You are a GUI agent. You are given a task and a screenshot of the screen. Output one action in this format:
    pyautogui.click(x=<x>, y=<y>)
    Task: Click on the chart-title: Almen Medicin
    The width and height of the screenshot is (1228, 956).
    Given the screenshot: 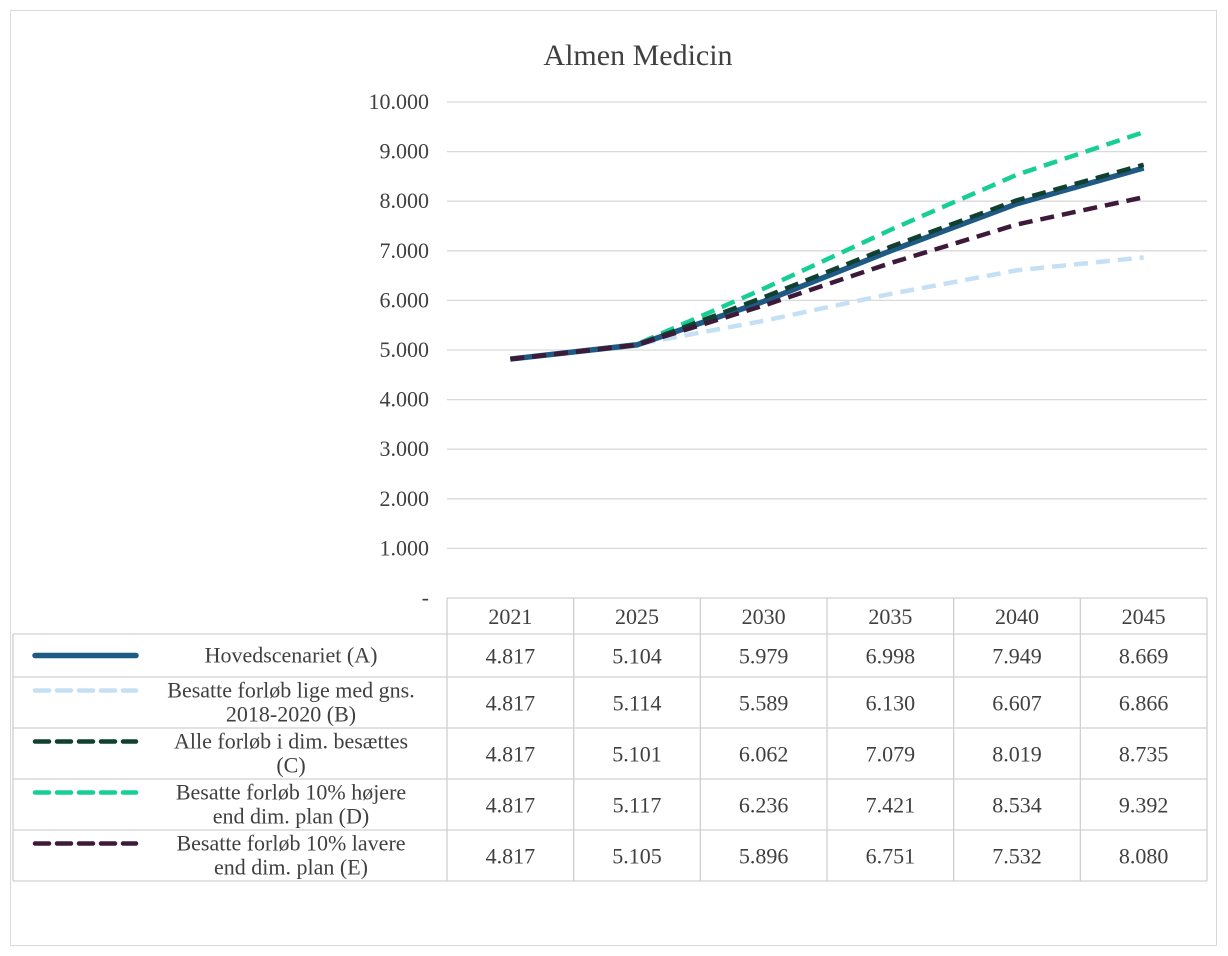 What is the action you would take?
    pyautogui.click(x=637, y=55)
    